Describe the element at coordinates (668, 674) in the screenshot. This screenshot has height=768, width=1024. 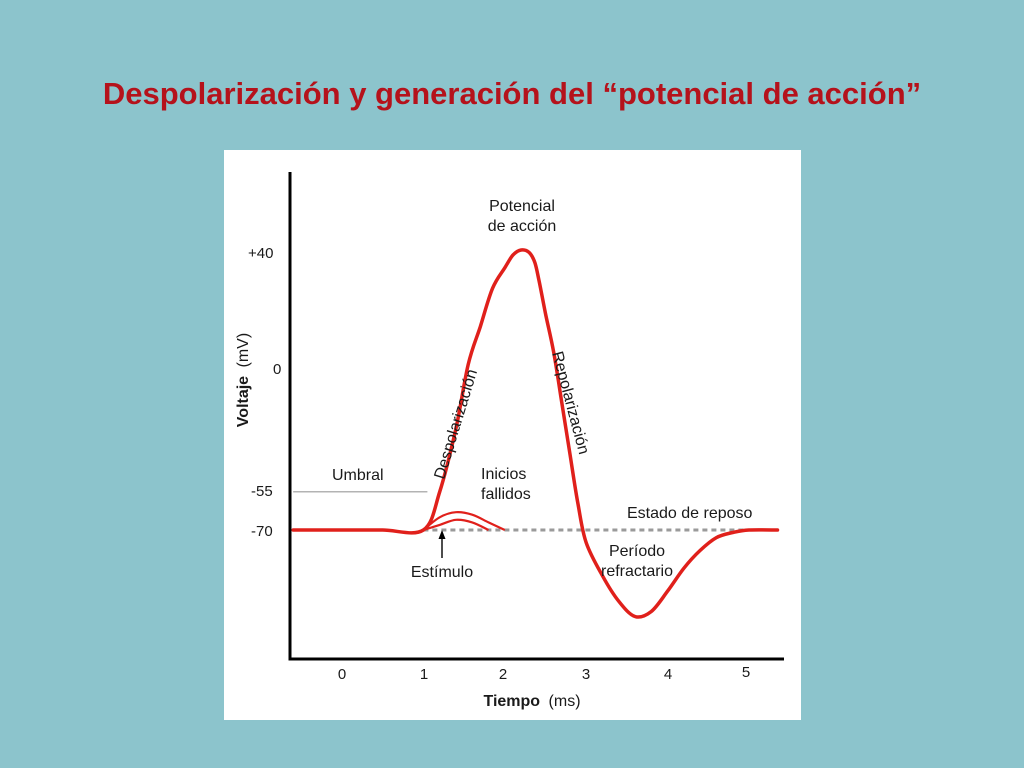
I see `x-tick-label: 4` at that location.